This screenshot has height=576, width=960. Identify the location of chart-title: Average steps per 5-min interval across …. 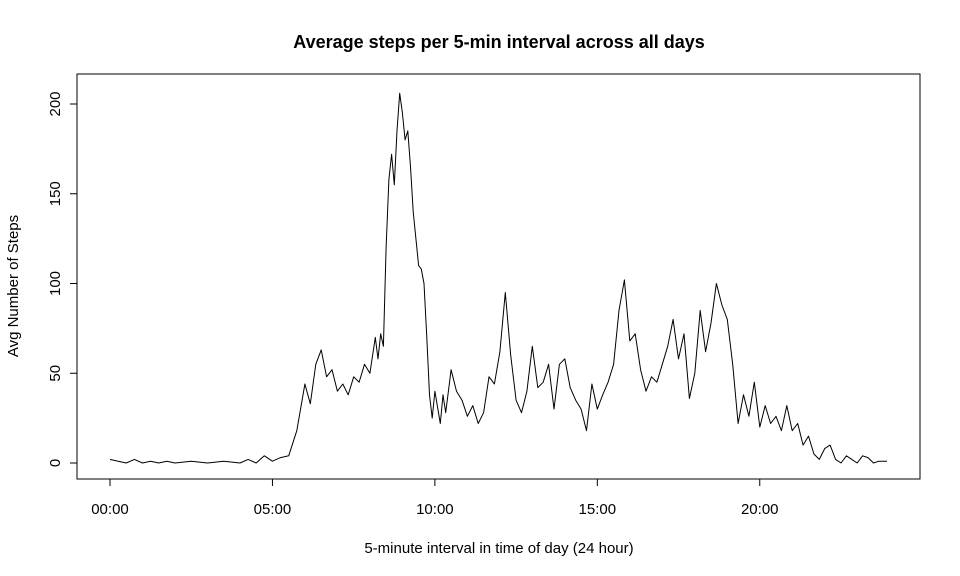
(499, 42).